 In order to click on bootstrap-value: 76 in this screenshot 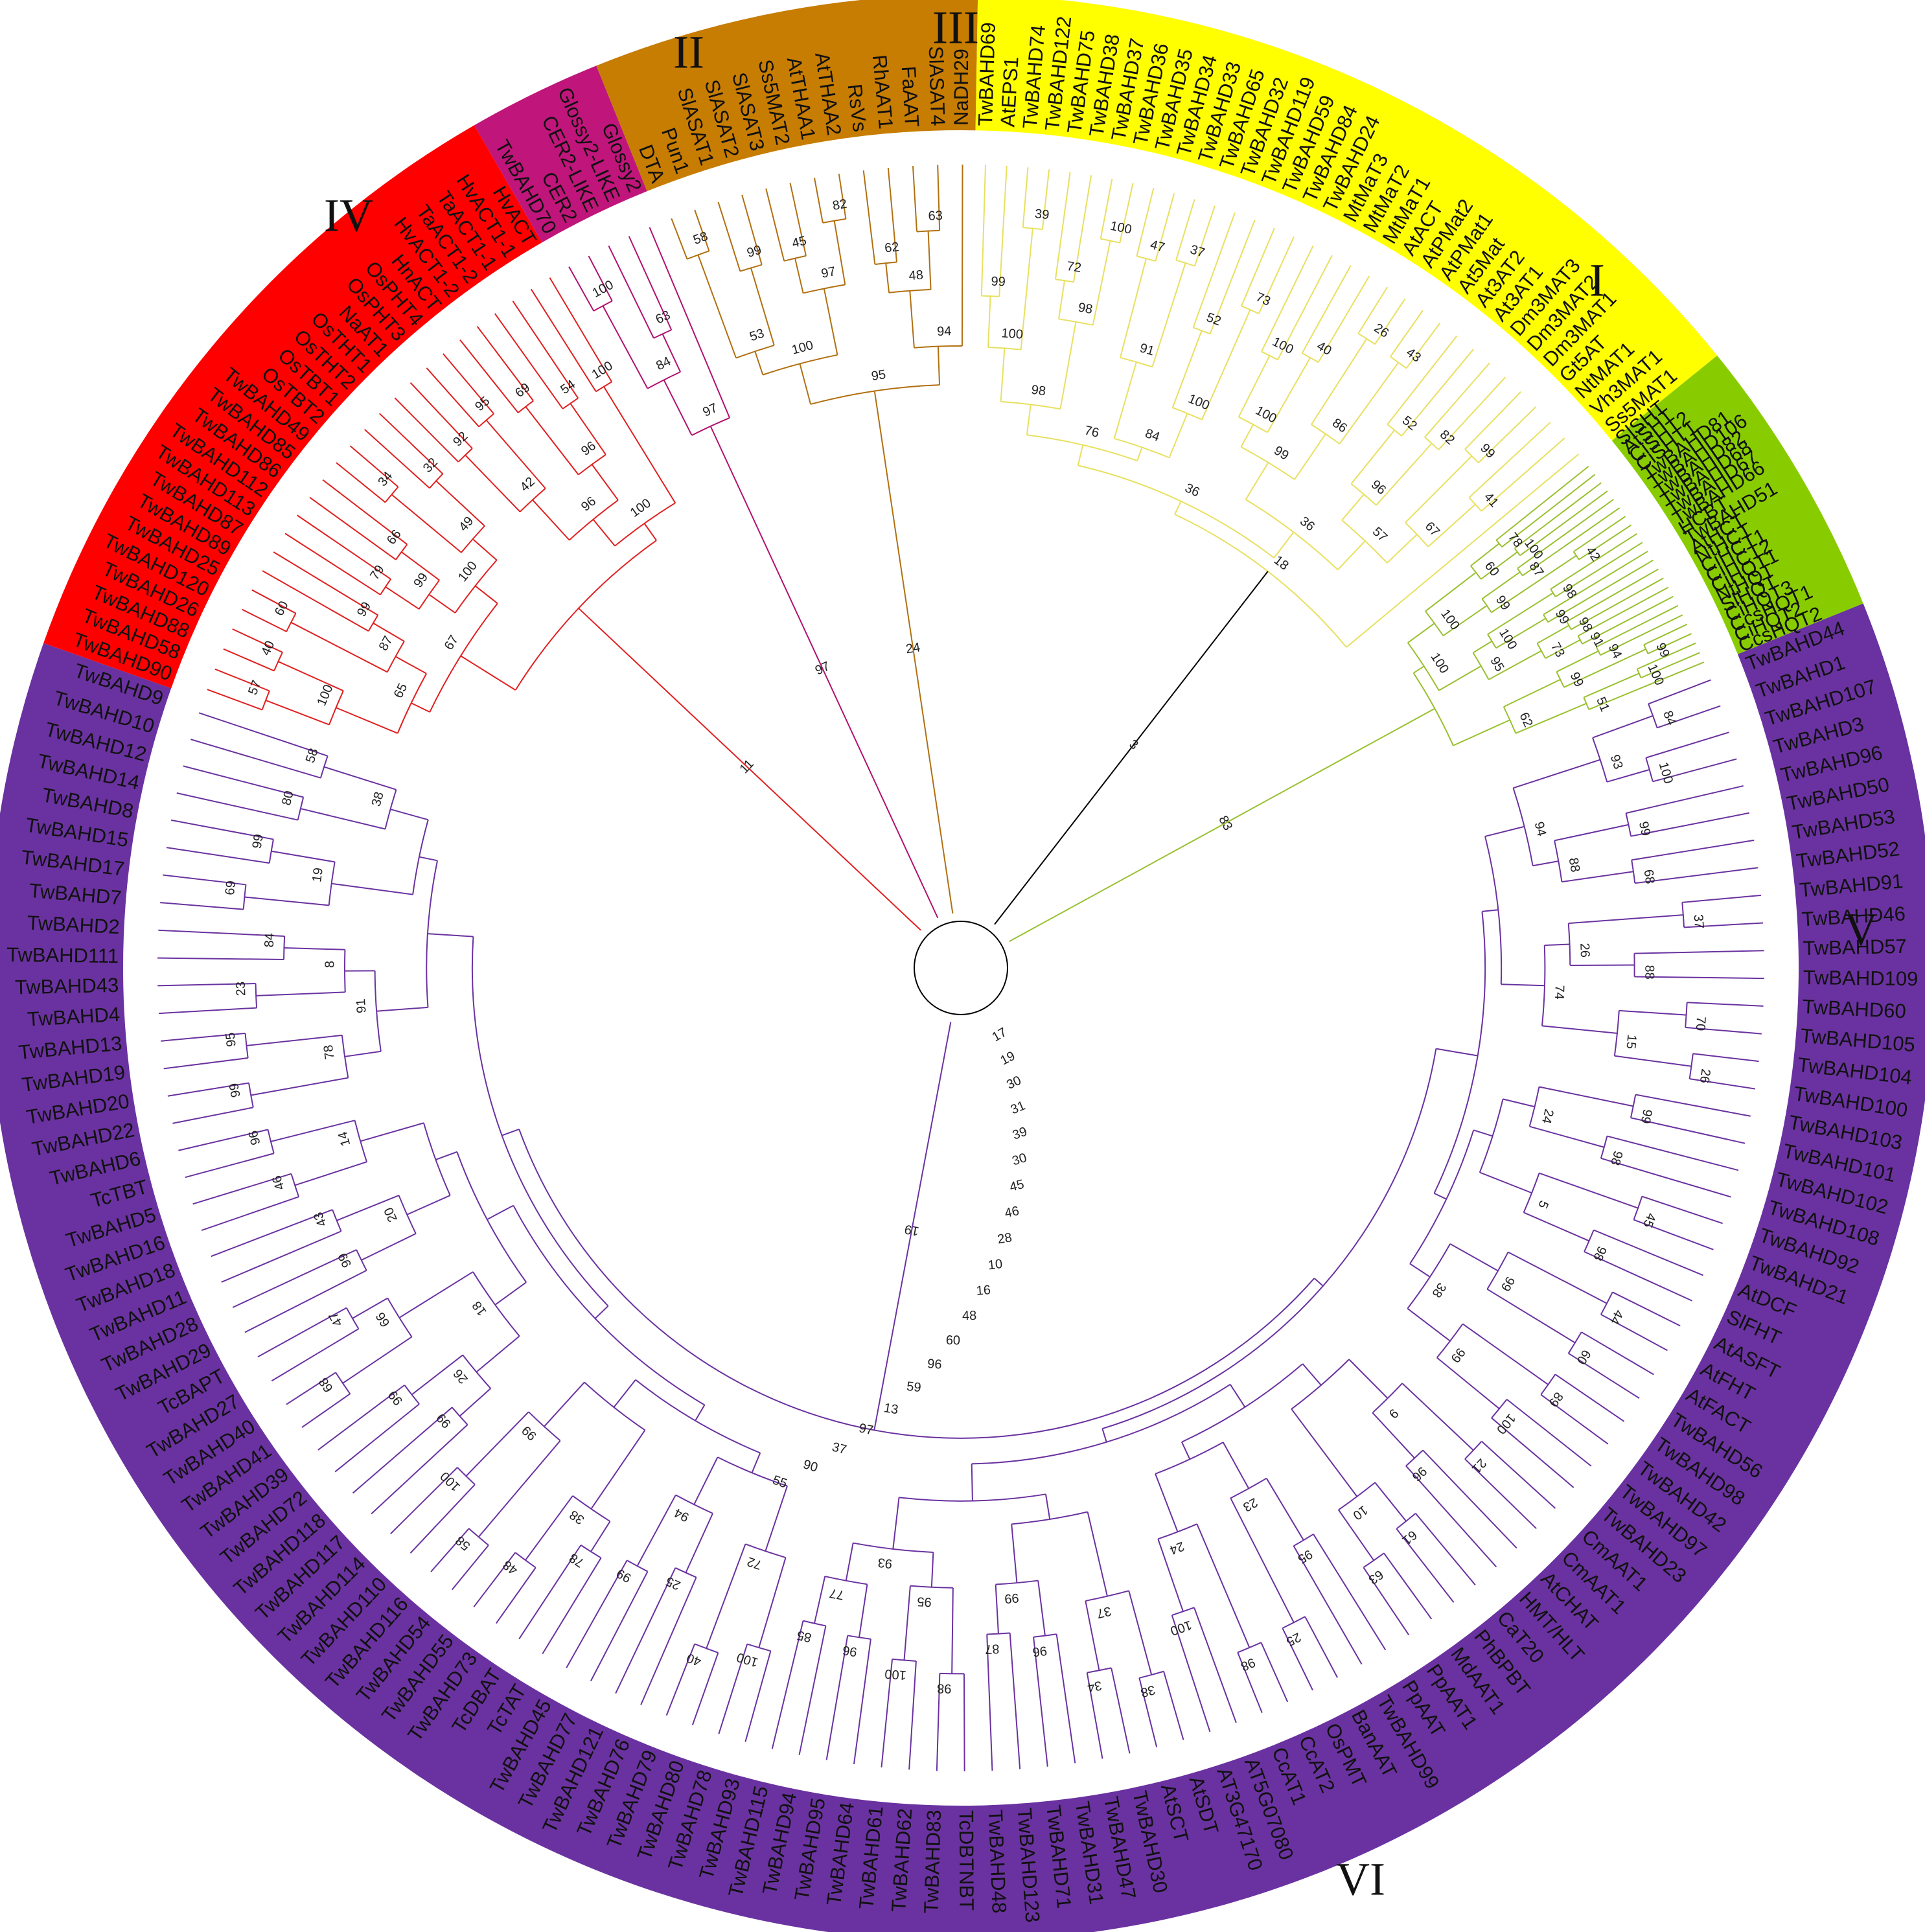, I will do `click(1092, 431)`.